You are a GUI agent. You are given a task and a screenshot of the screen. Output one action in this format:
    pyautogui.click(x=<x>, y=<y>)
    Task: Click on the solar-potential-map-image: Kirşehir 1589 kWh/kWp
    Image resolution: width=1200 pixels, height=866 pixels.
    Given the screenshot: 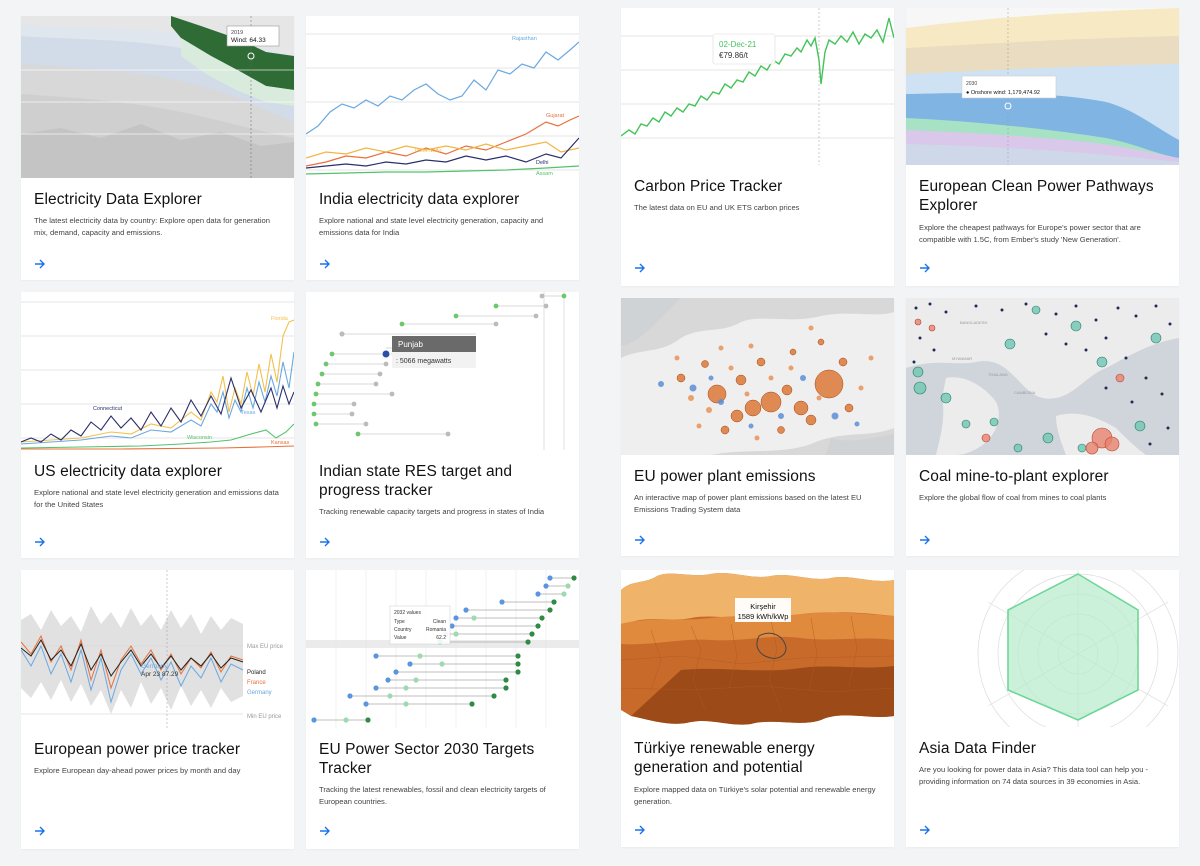 What is the action you would take?
    pyautogui.click(x=757, y=648)
    